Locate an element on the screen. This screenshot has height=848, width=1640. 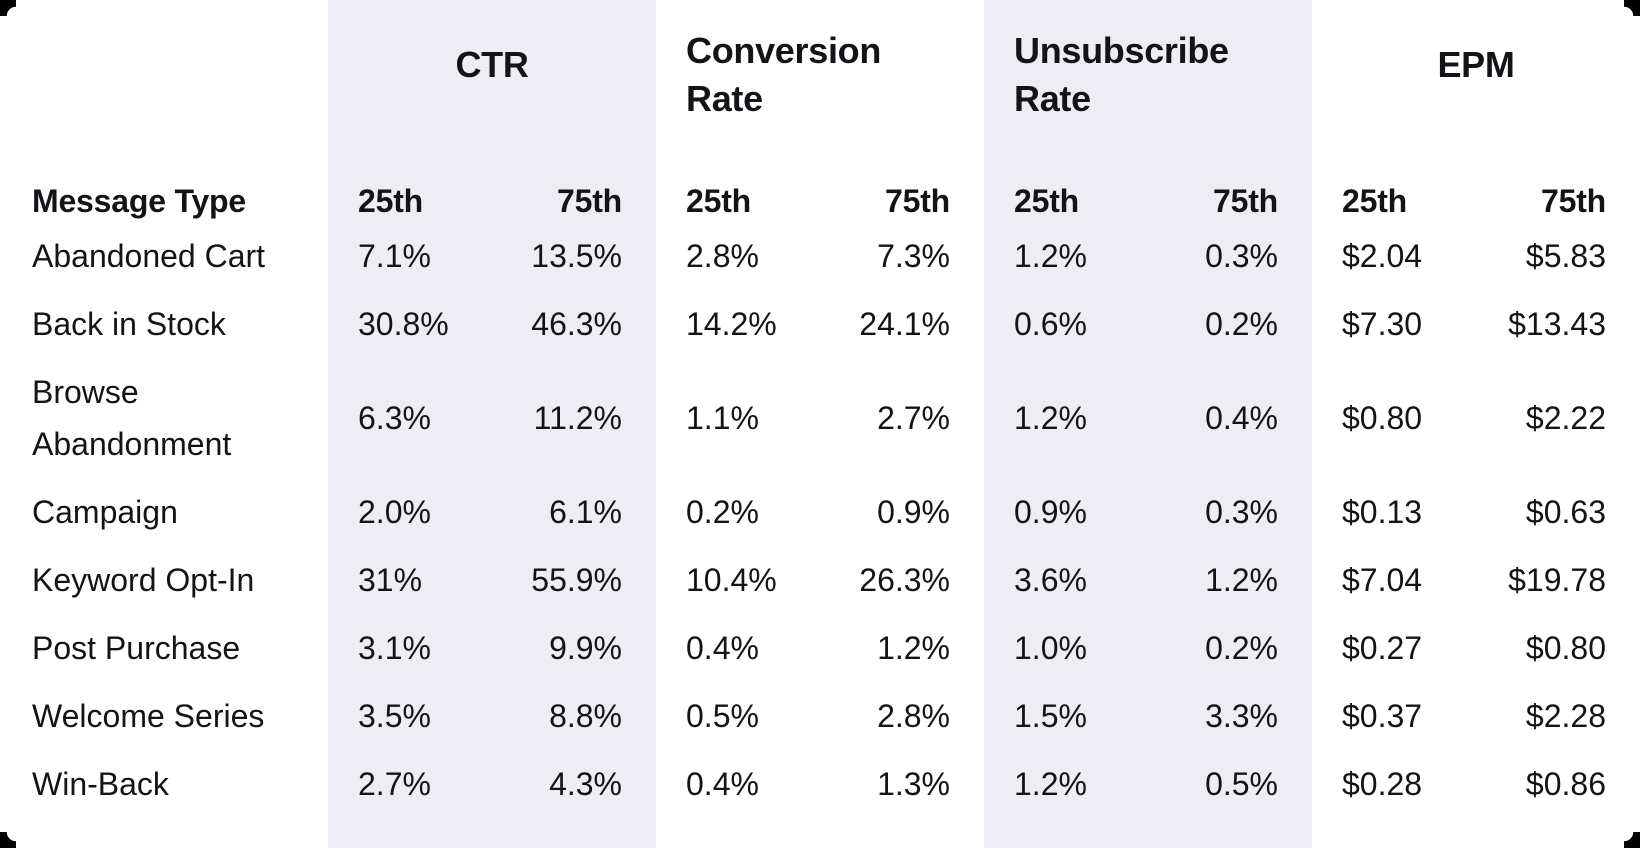
cell-conv-25: 0.5% is located at coordinates (722, 716).